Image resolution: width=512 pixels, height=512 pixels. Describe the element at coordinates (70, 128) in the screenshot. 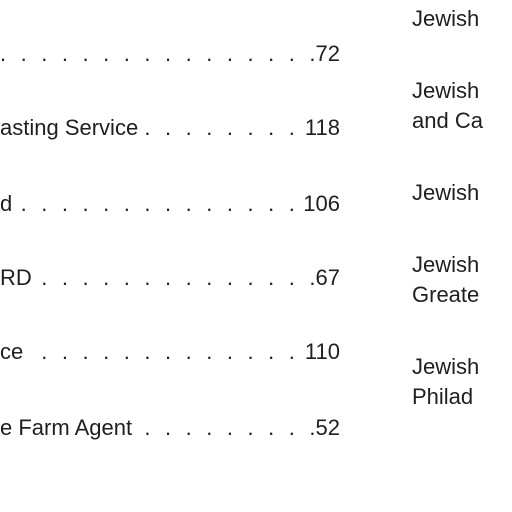

I see `entry-text: asting Service` at that location.